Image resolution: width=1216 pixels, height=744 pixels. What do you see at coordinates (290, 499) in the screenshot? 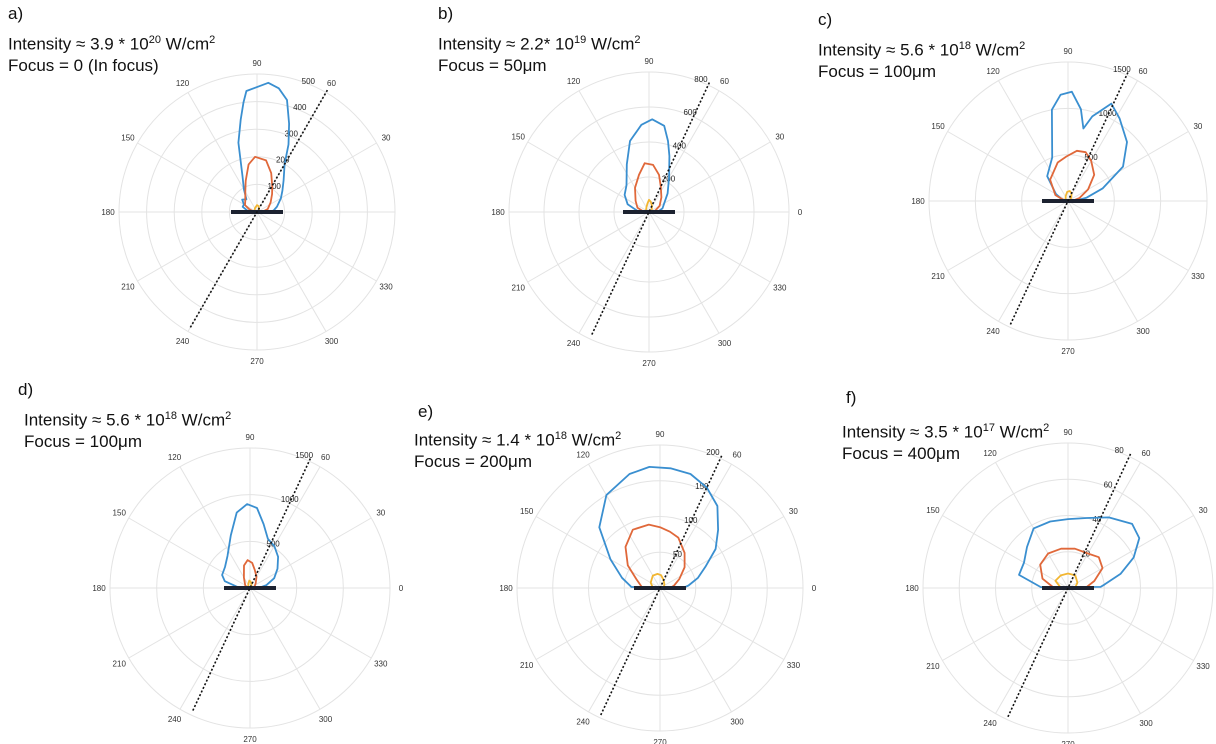
I see `radial-tick-label: 1000` at bounding box center [290, 499].